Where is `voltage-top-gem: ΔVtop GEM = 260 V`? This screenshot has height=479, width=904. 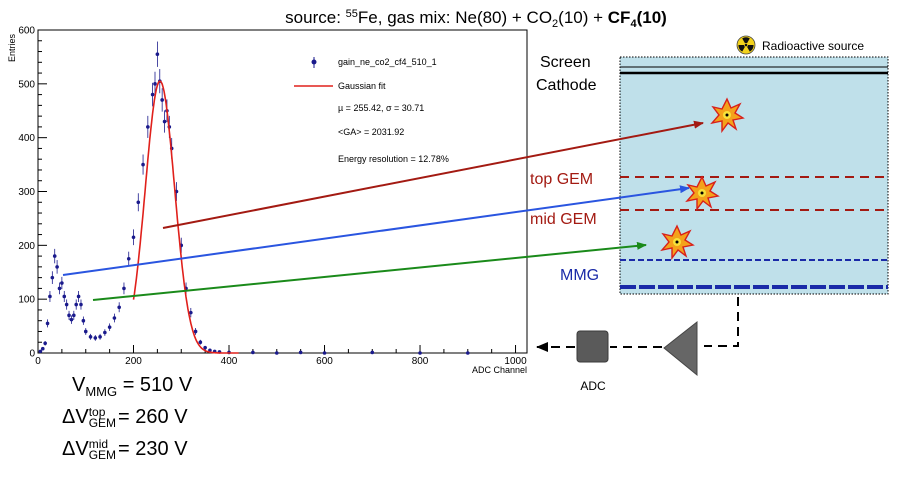 voltage-top-gem: ΔVtop GEM = 260 V is located at coordinates (125, 417).